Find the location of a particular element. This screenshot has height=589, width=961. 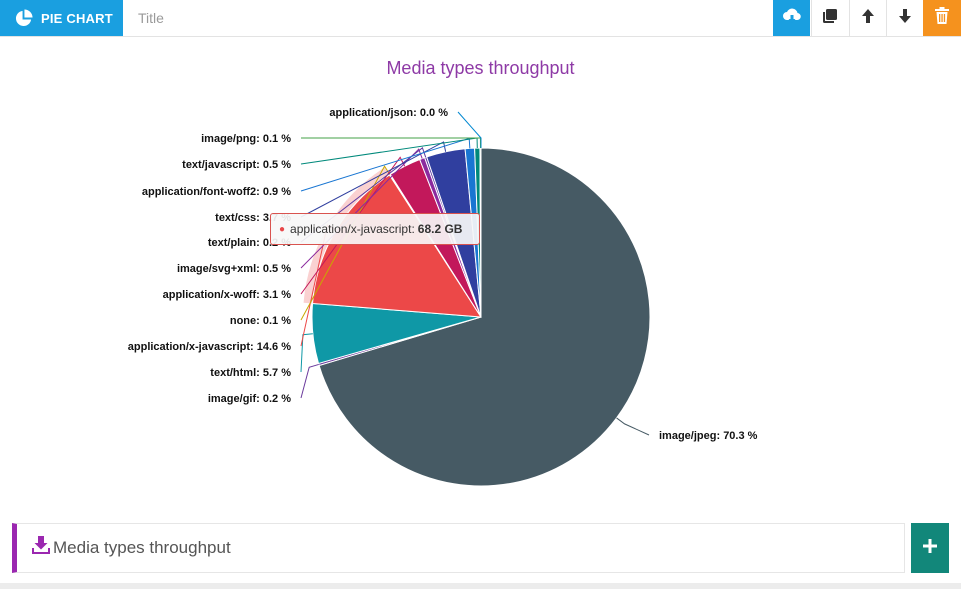

slice-label: application/font-woff2: 0.9 % is located at coordinates (216, 192).